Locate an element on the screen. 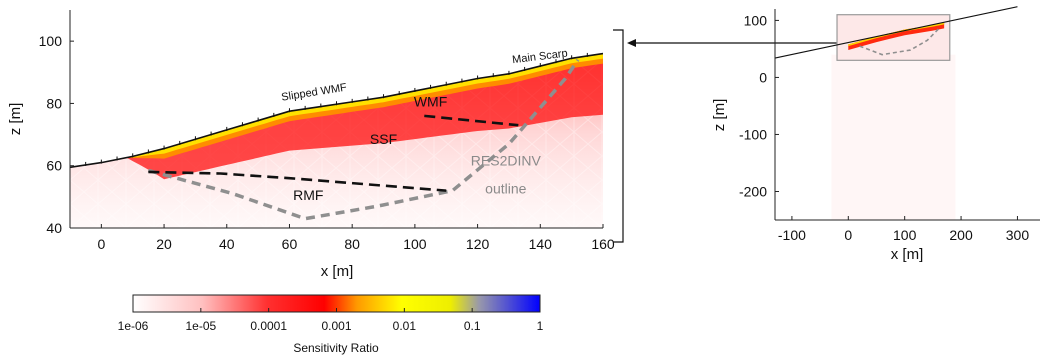 The height and width of the screenshot is (358, 1041). overview-faint-sensitivity is located at coordinates (893, 137).